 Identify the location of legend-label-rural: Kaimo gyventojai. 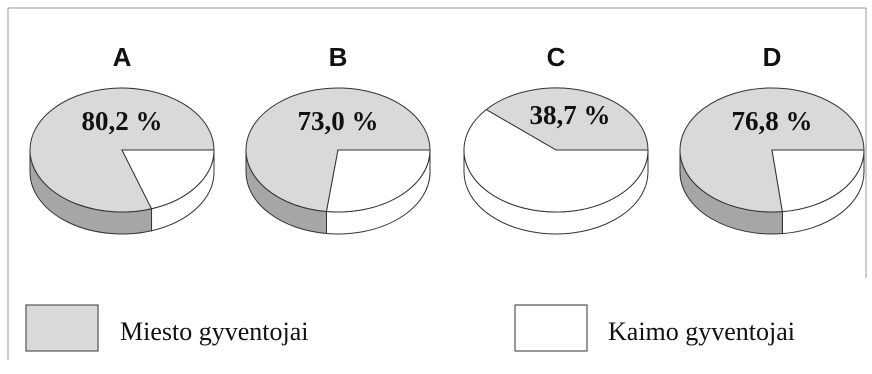
(701, 331).